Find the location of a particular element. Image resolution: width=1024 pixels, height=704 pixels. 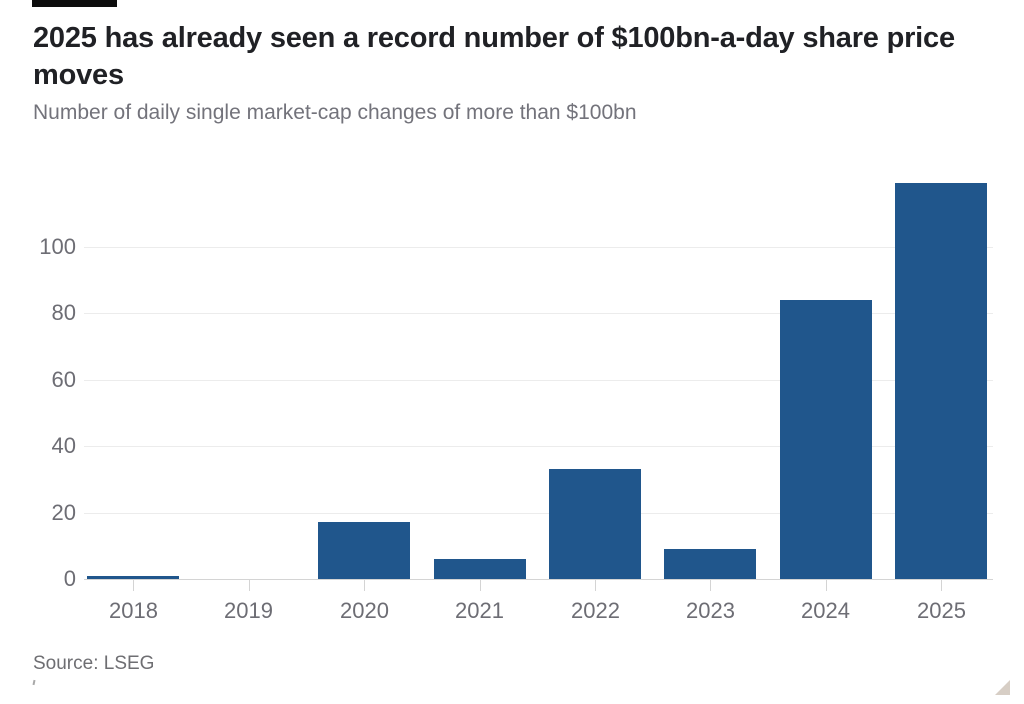

bar-2025 is located at coordinates (941, 381).